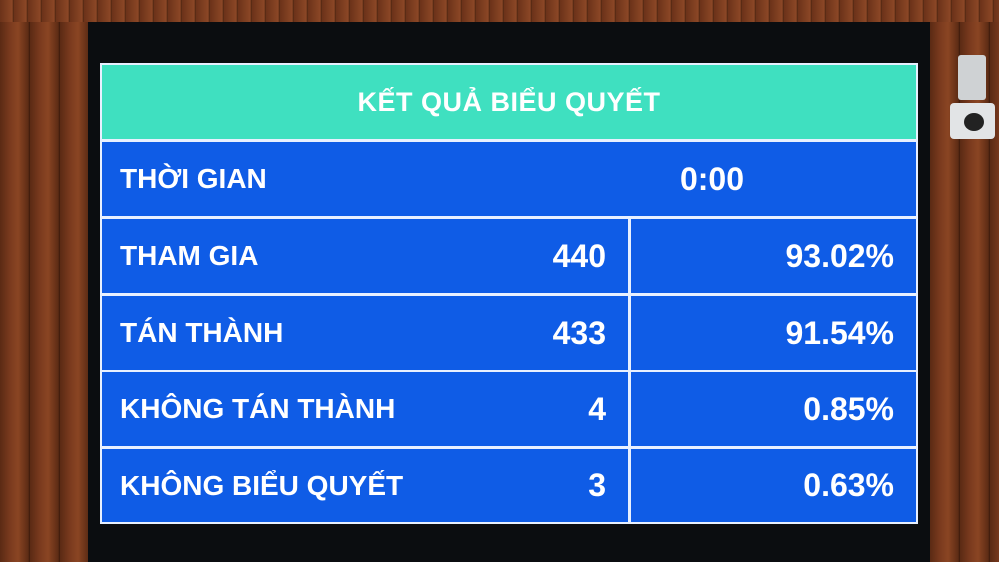 Image resolution: width=999 pixels, height=562 pixels. Describe the element at coordinates (773, 333) in the screenshot. I see `row-percent: 91.54%` at that location.